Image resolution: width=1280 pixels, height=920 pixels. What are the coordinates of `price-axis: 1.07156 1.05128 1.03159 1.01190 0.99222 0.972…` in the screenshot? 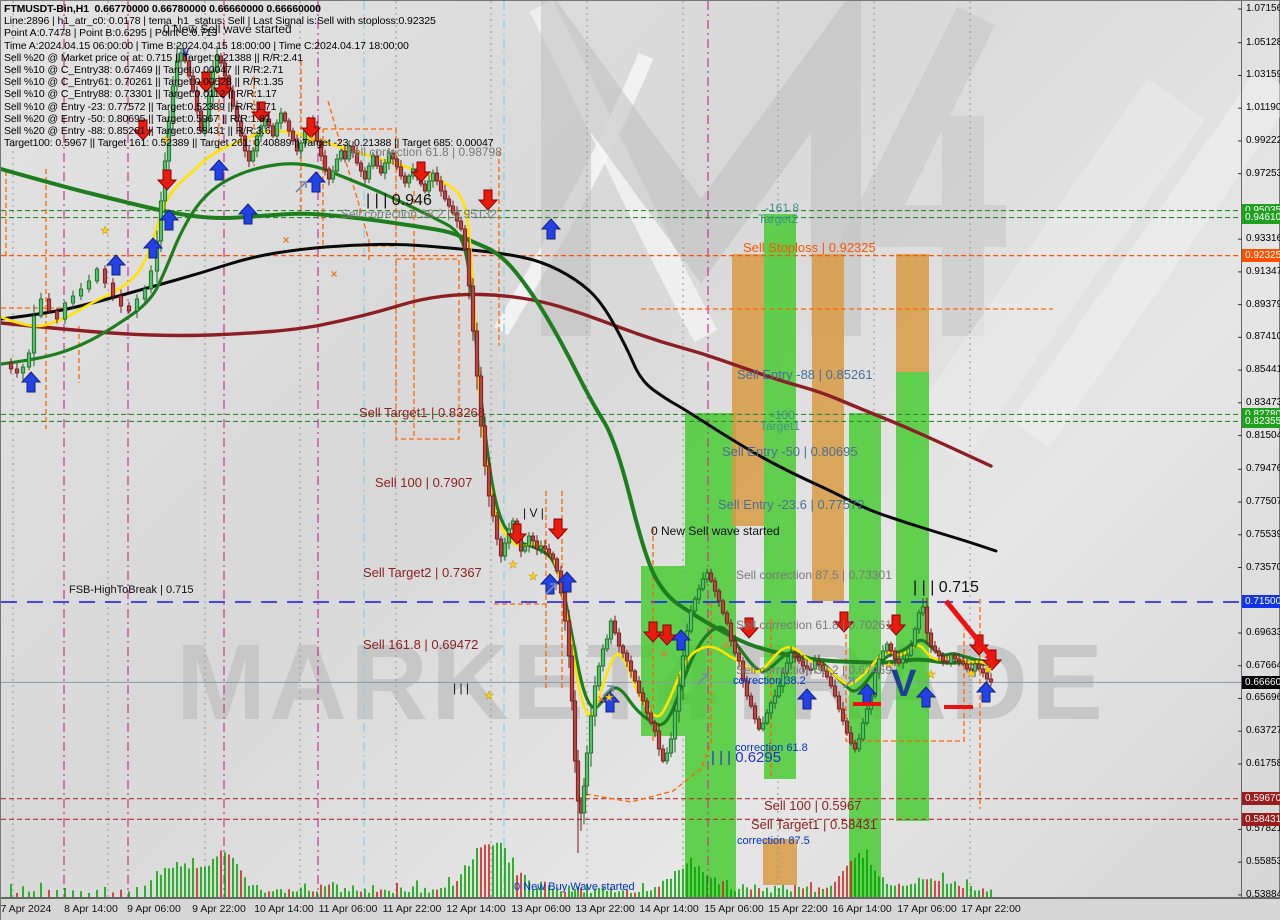 It's located at (1261, 450).